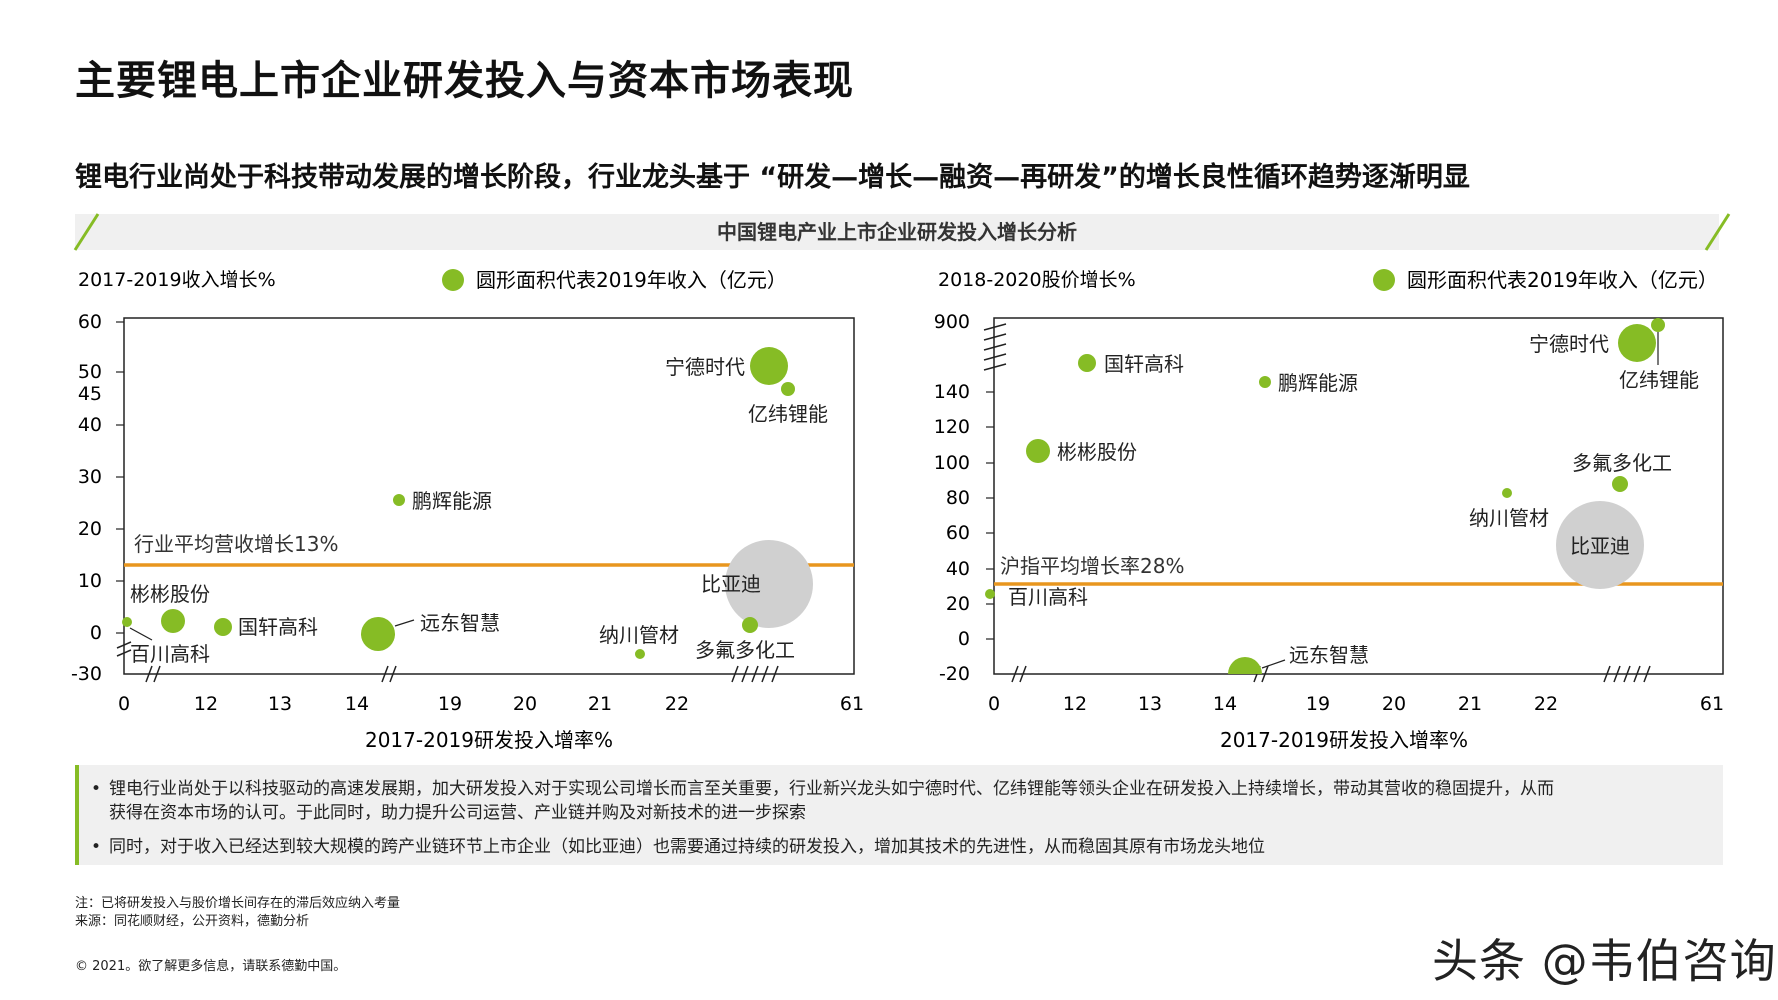 The width and height of the screenshot is (1778, 1000). What do you see at coordinates (1546, 704) in the screenshot?
I see `x-tick-right-7: 22` at bounding box center [1546, 704].